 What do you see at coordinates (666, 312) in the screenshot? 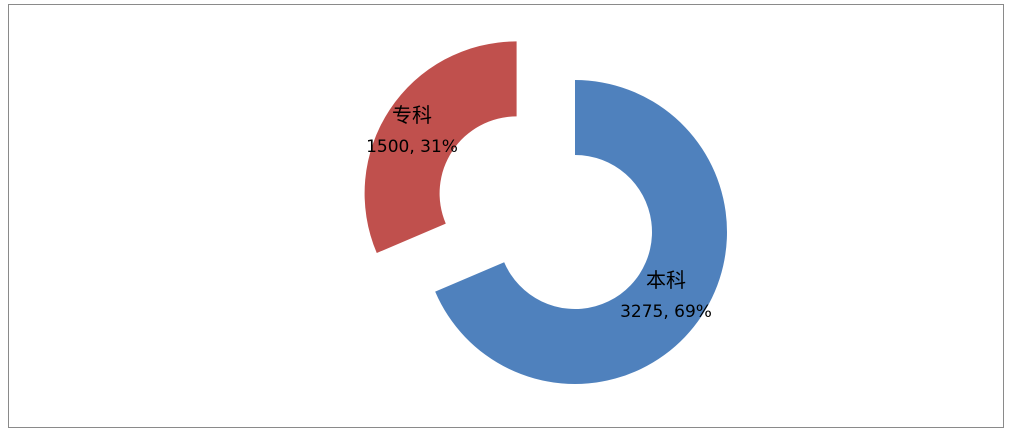
I see `data-label-value-0: 3275, 69%` at bounding box center [666, 312].